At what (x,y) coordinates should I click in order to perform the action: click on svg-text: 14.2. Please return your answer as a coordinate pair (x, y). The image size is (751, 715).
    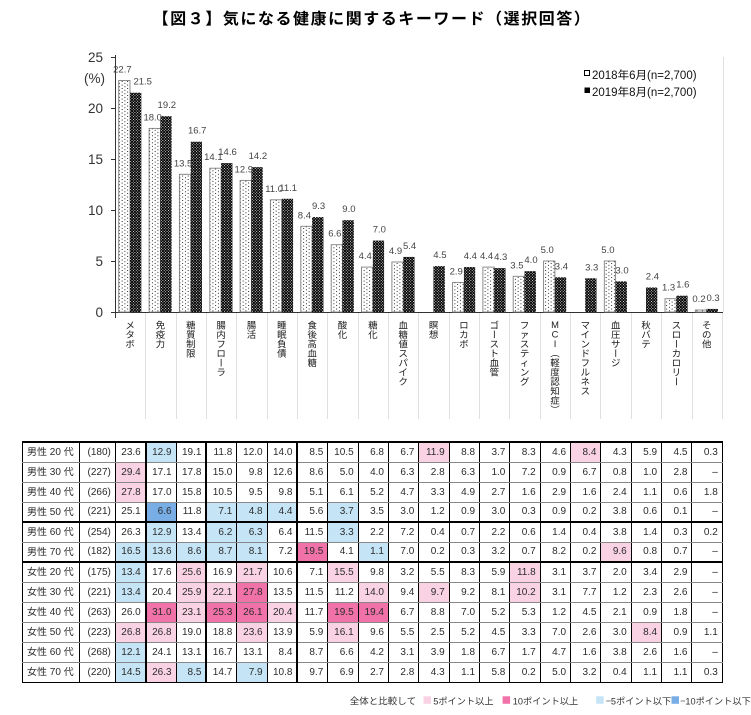
    Looking at the image, I should click on (258, 156).